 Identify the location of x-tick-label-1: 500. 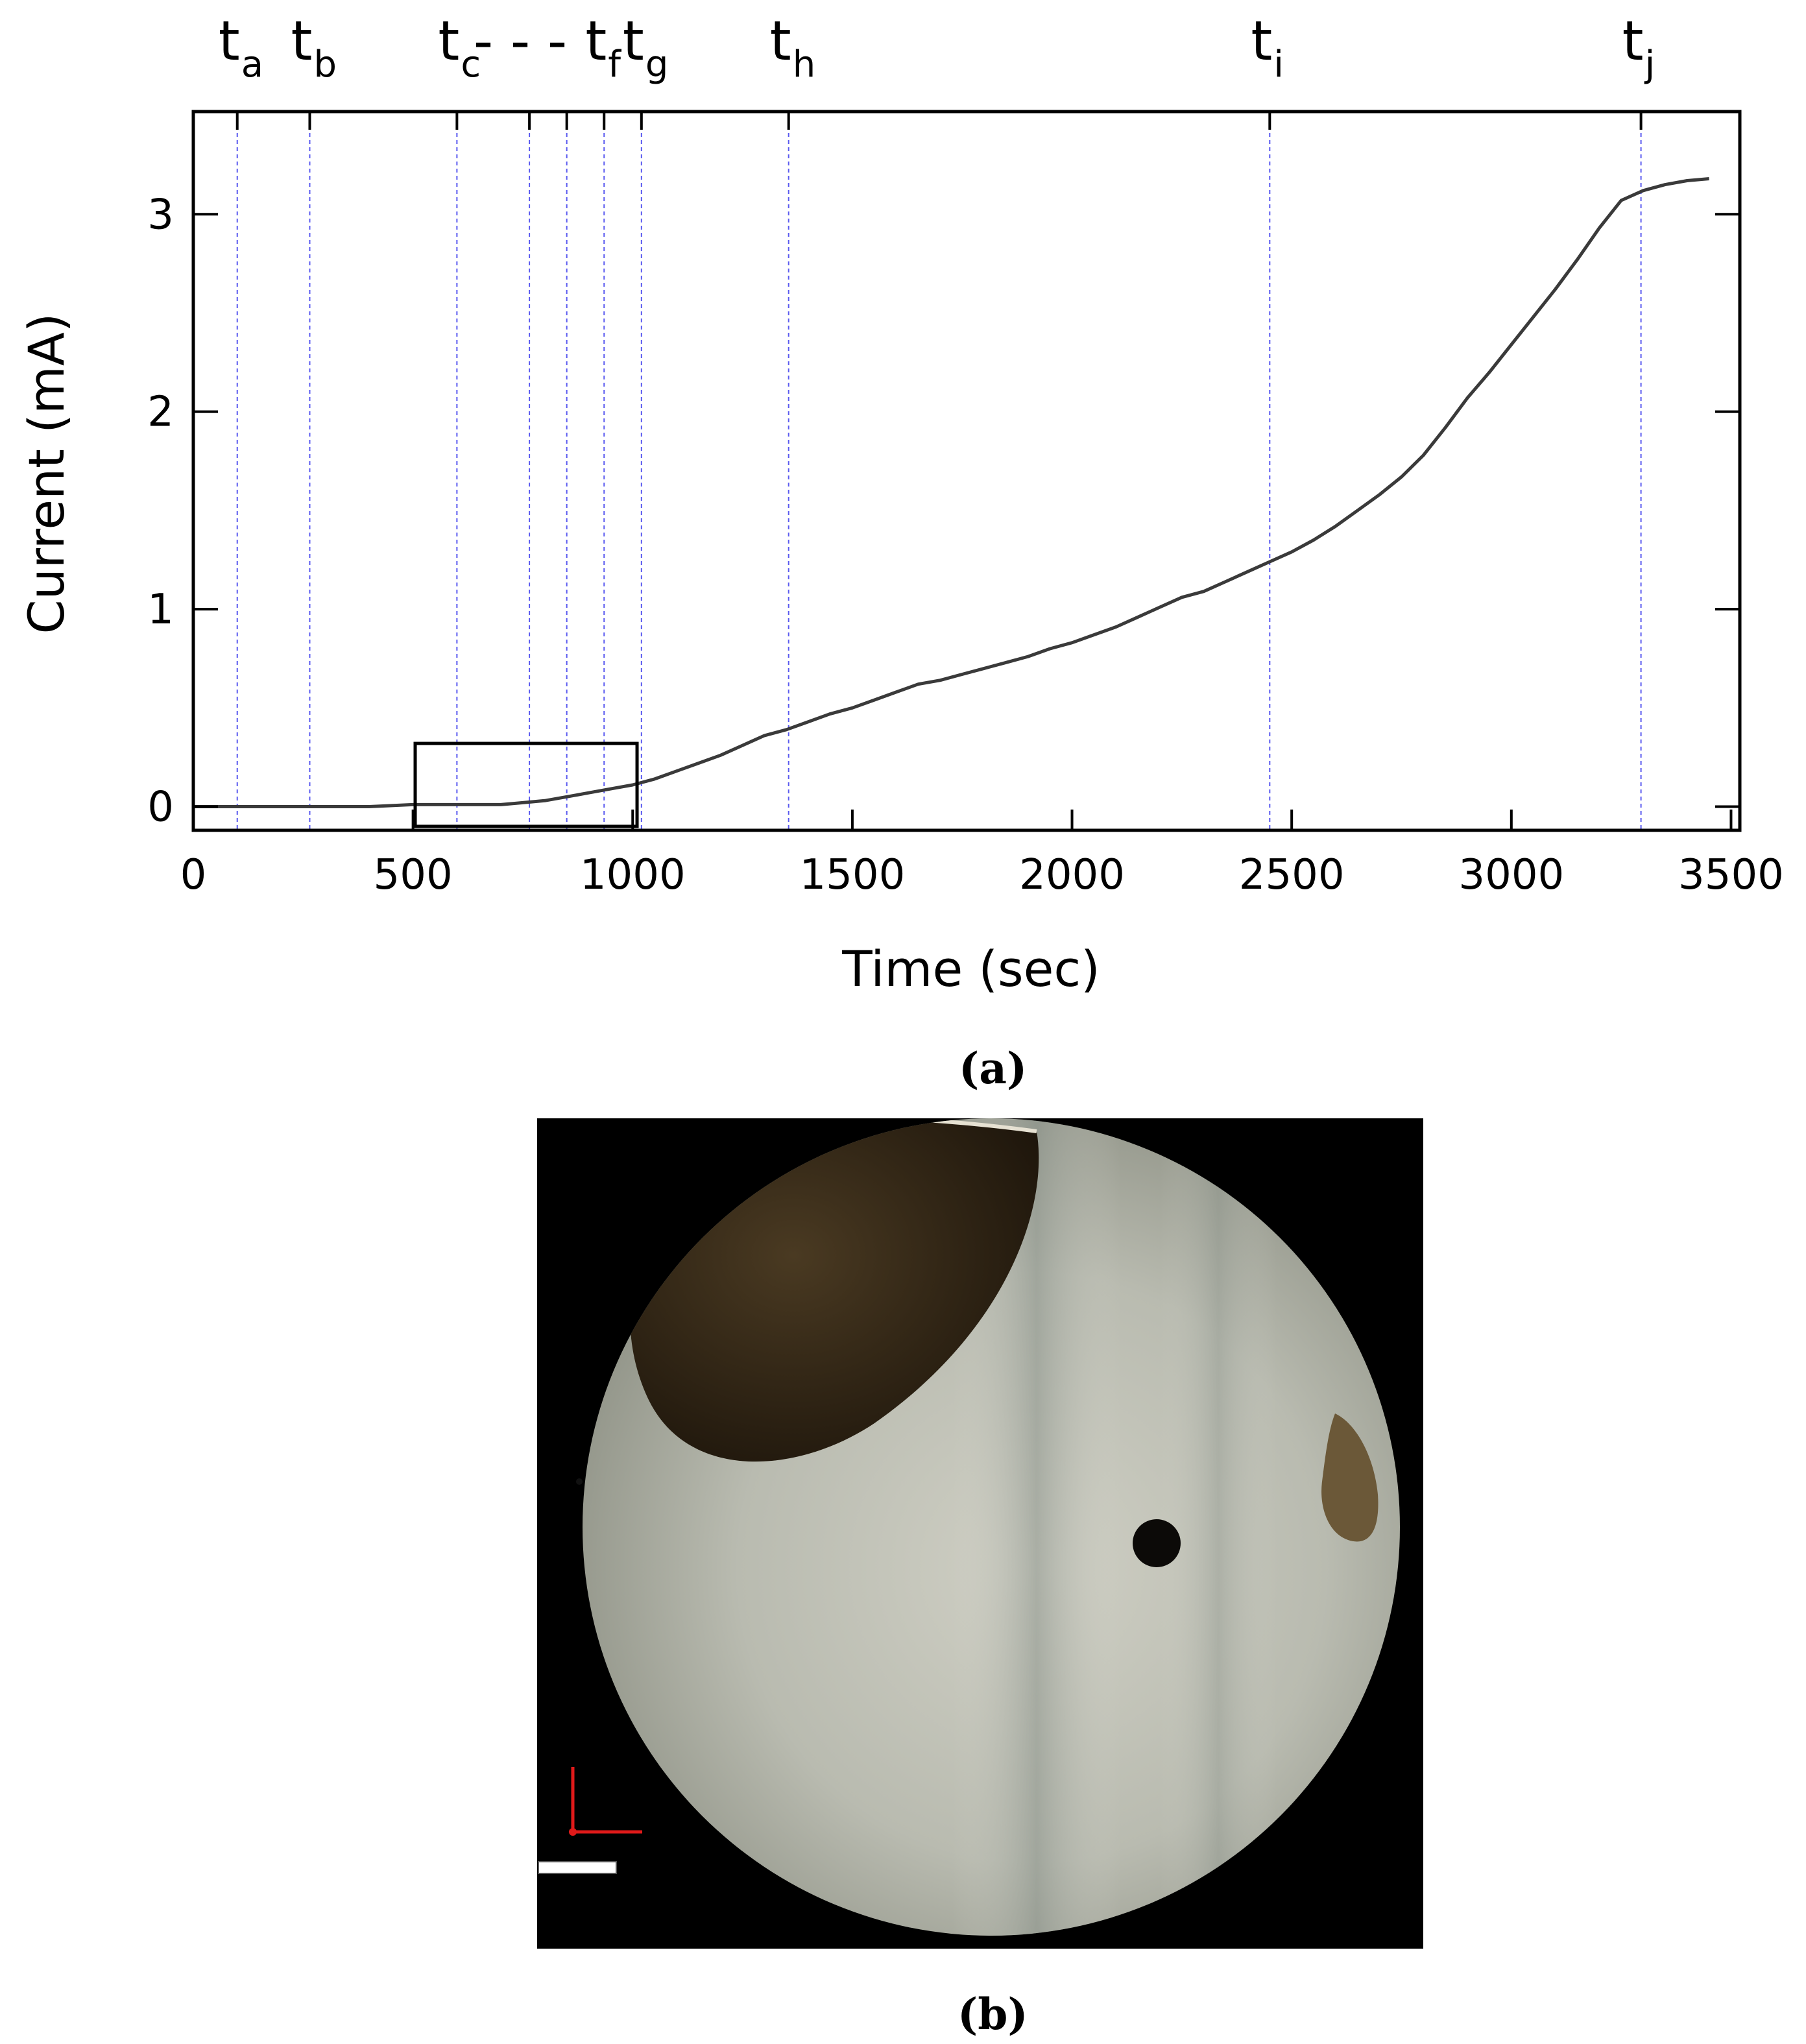
(413, 875).